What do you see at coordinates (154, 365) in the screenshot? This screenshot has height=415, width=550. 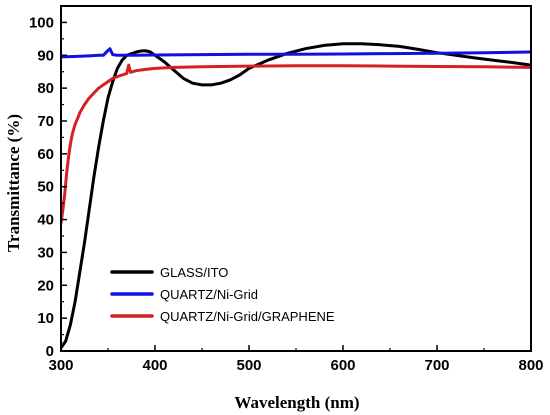 I see `x-tick-label-400: 400` at bounding box center [154, 365].